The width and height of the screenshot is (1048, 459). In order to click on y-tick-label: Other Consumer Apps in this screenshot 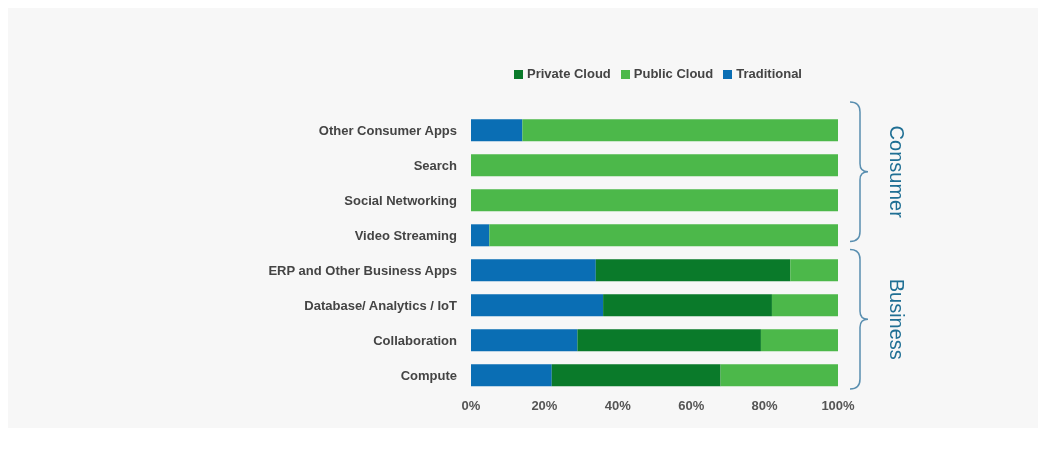, I will do `click(387, 131)`.